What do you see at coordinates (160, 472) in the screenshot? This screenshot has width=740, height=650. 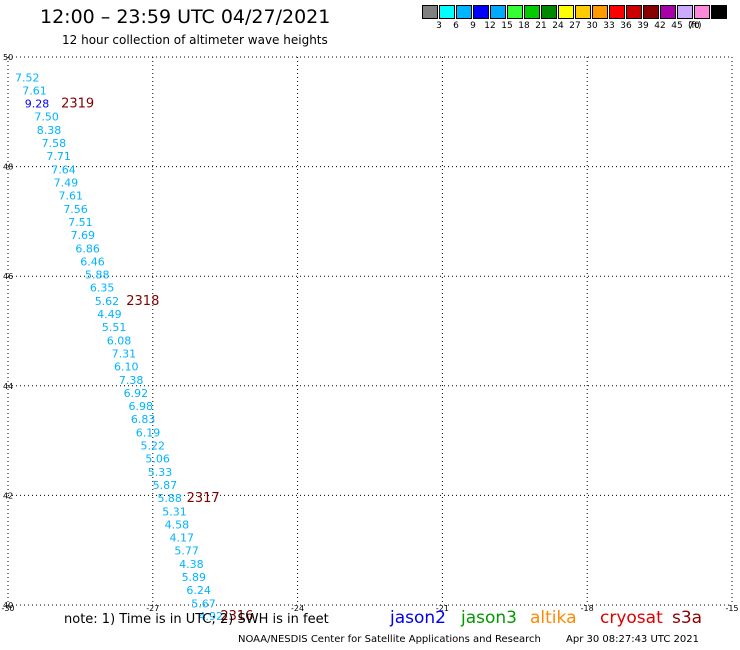 I see `swh-value-label: 5.33` at bounding box center [160, 472].